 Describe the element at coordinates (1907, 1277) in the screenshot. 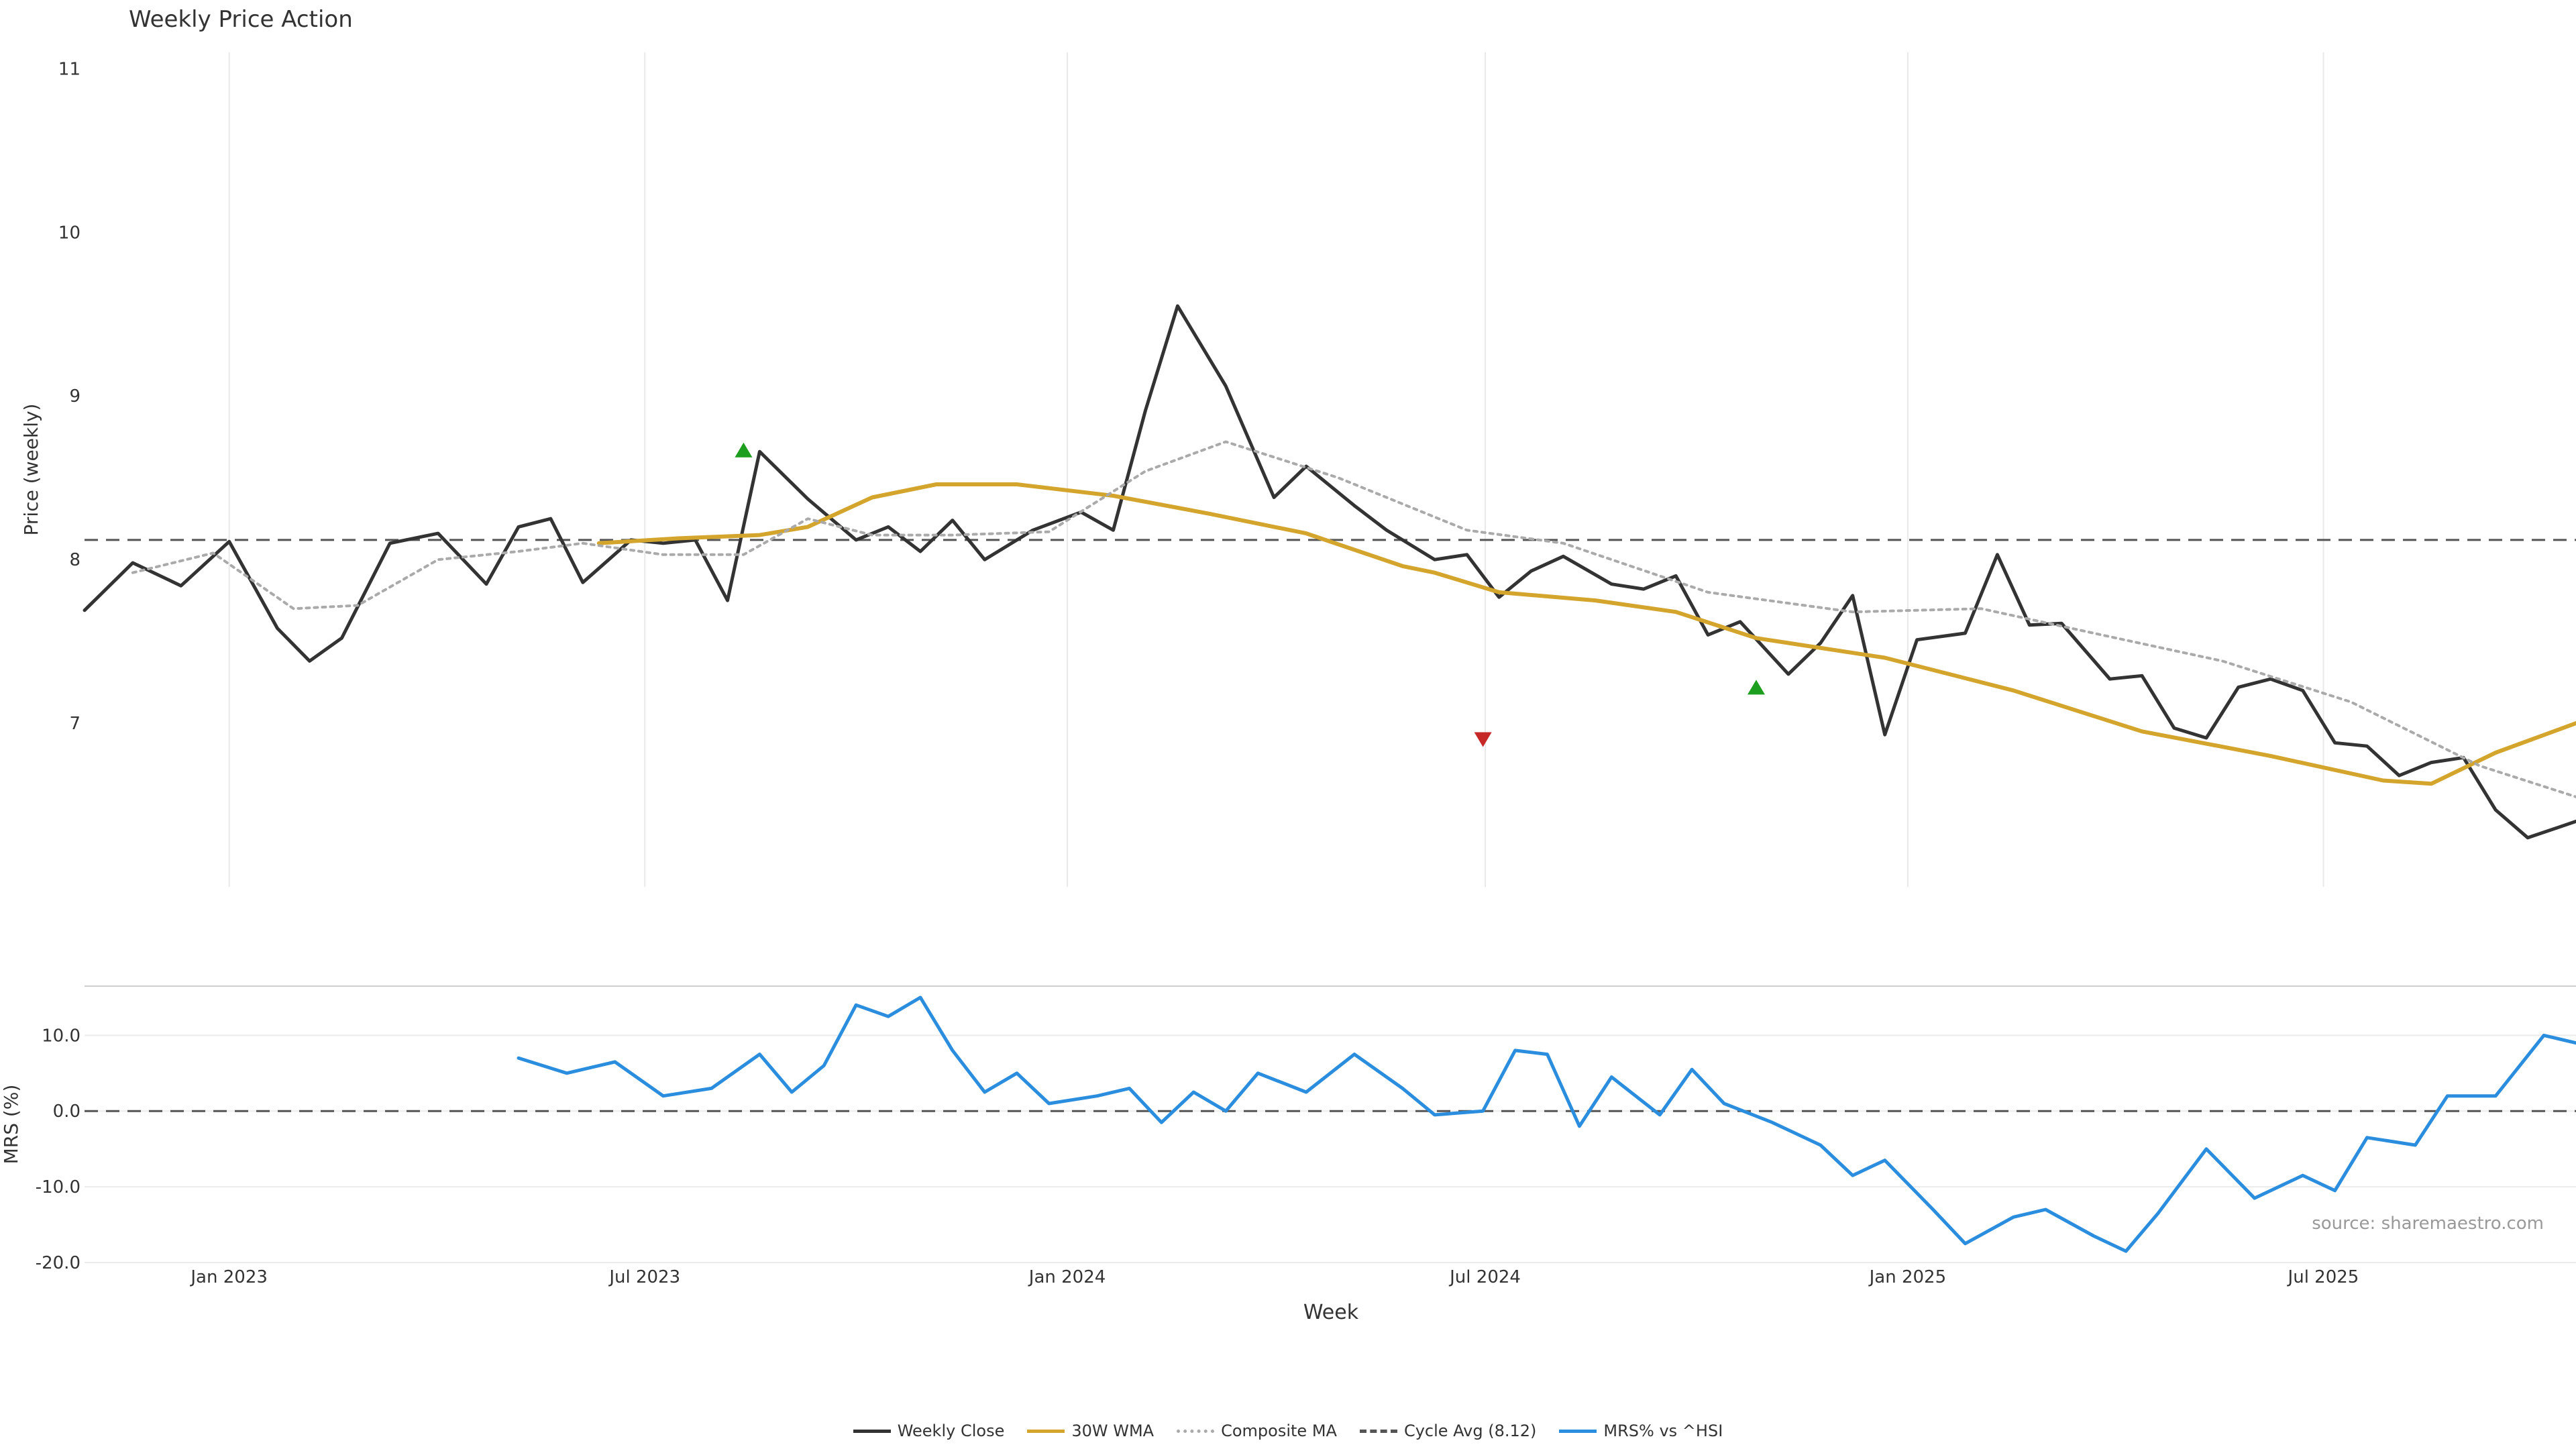

I see `x-tick-label: Jan 2025` at that location.